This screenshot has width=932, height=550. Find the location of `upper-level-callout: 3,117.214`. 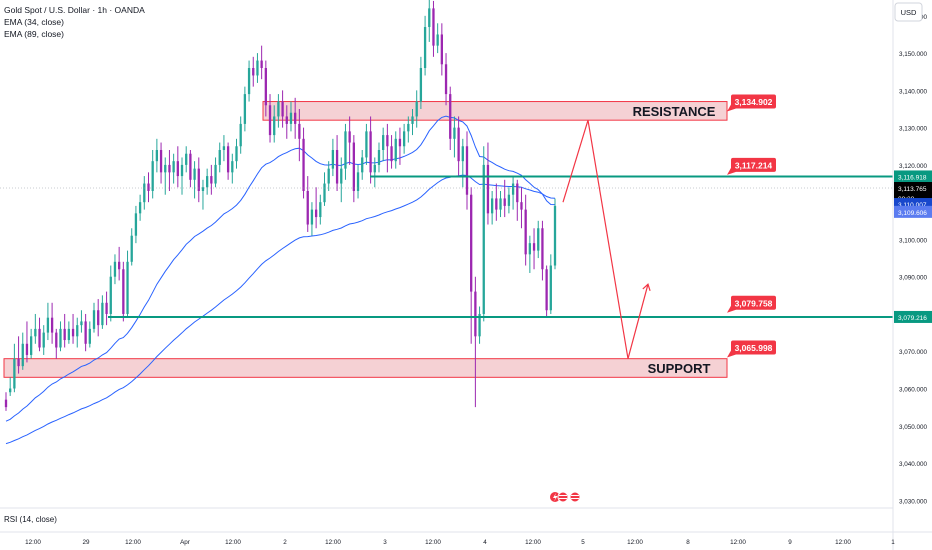

upper-level-callout: 3,117.214 is located at coordinates (751, 166).